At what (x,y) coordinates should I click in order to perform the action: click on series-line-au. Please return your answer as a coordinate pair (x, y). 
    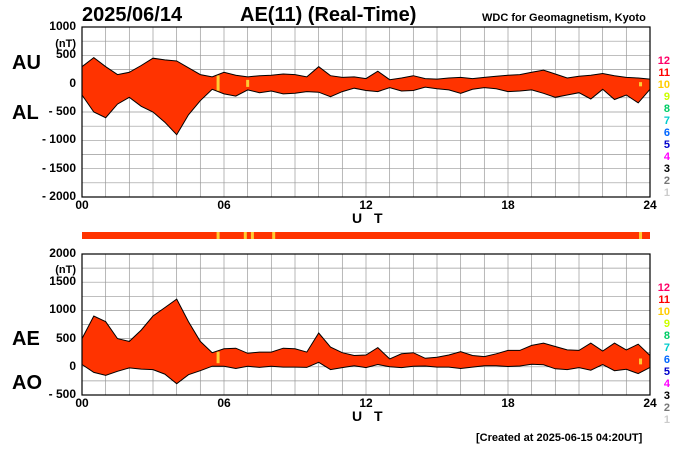
    Looking at the image, I should click on (366, 68).